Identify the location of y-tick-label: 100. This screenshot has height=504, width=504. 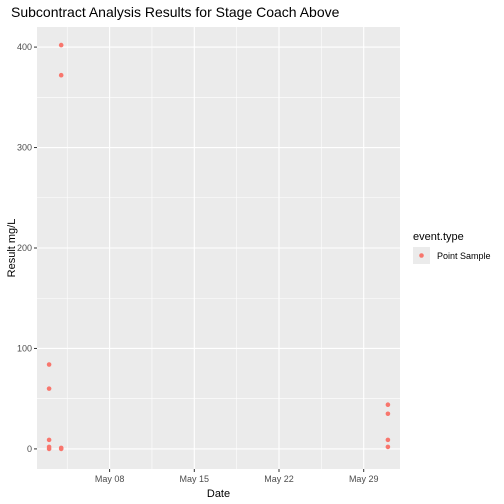
(24, 348).